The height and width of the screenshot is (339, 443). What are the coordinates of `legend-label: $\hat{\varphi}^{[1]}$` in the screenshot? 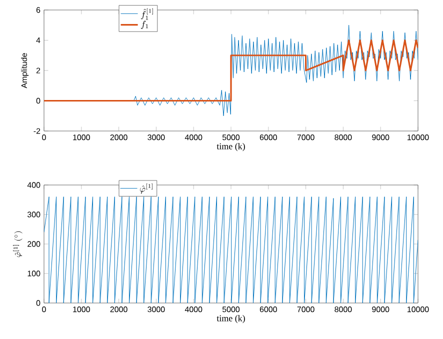 It's located at (146, 188).